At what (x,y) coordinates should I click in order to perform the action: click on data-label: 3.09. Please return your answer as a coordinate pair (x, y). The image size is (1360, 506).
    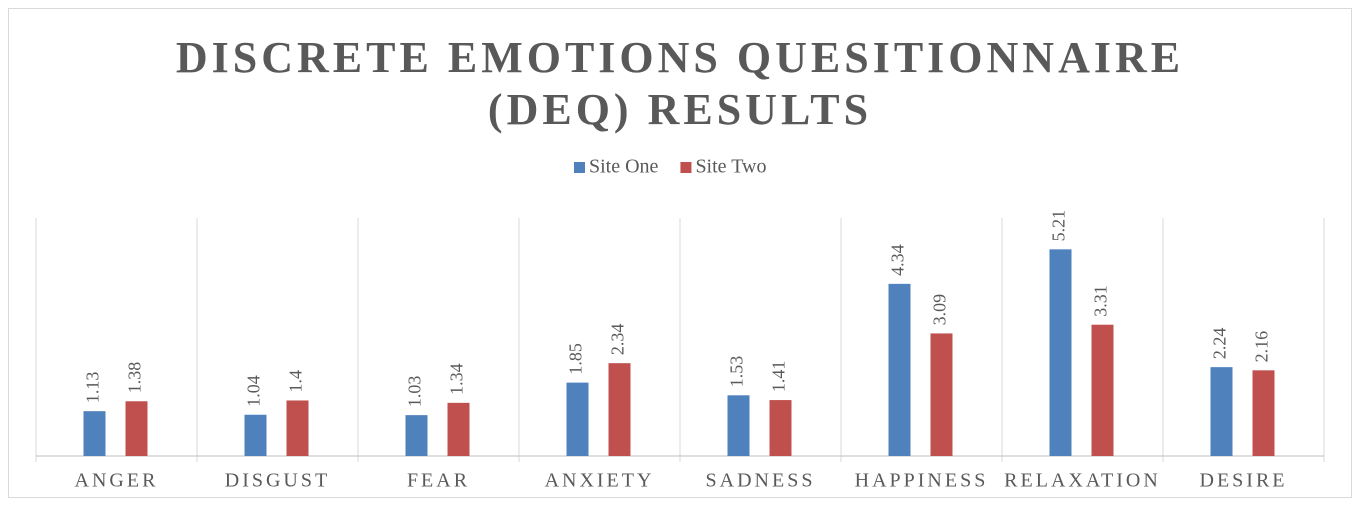
    Looking at the image, I should click on (940, 310).